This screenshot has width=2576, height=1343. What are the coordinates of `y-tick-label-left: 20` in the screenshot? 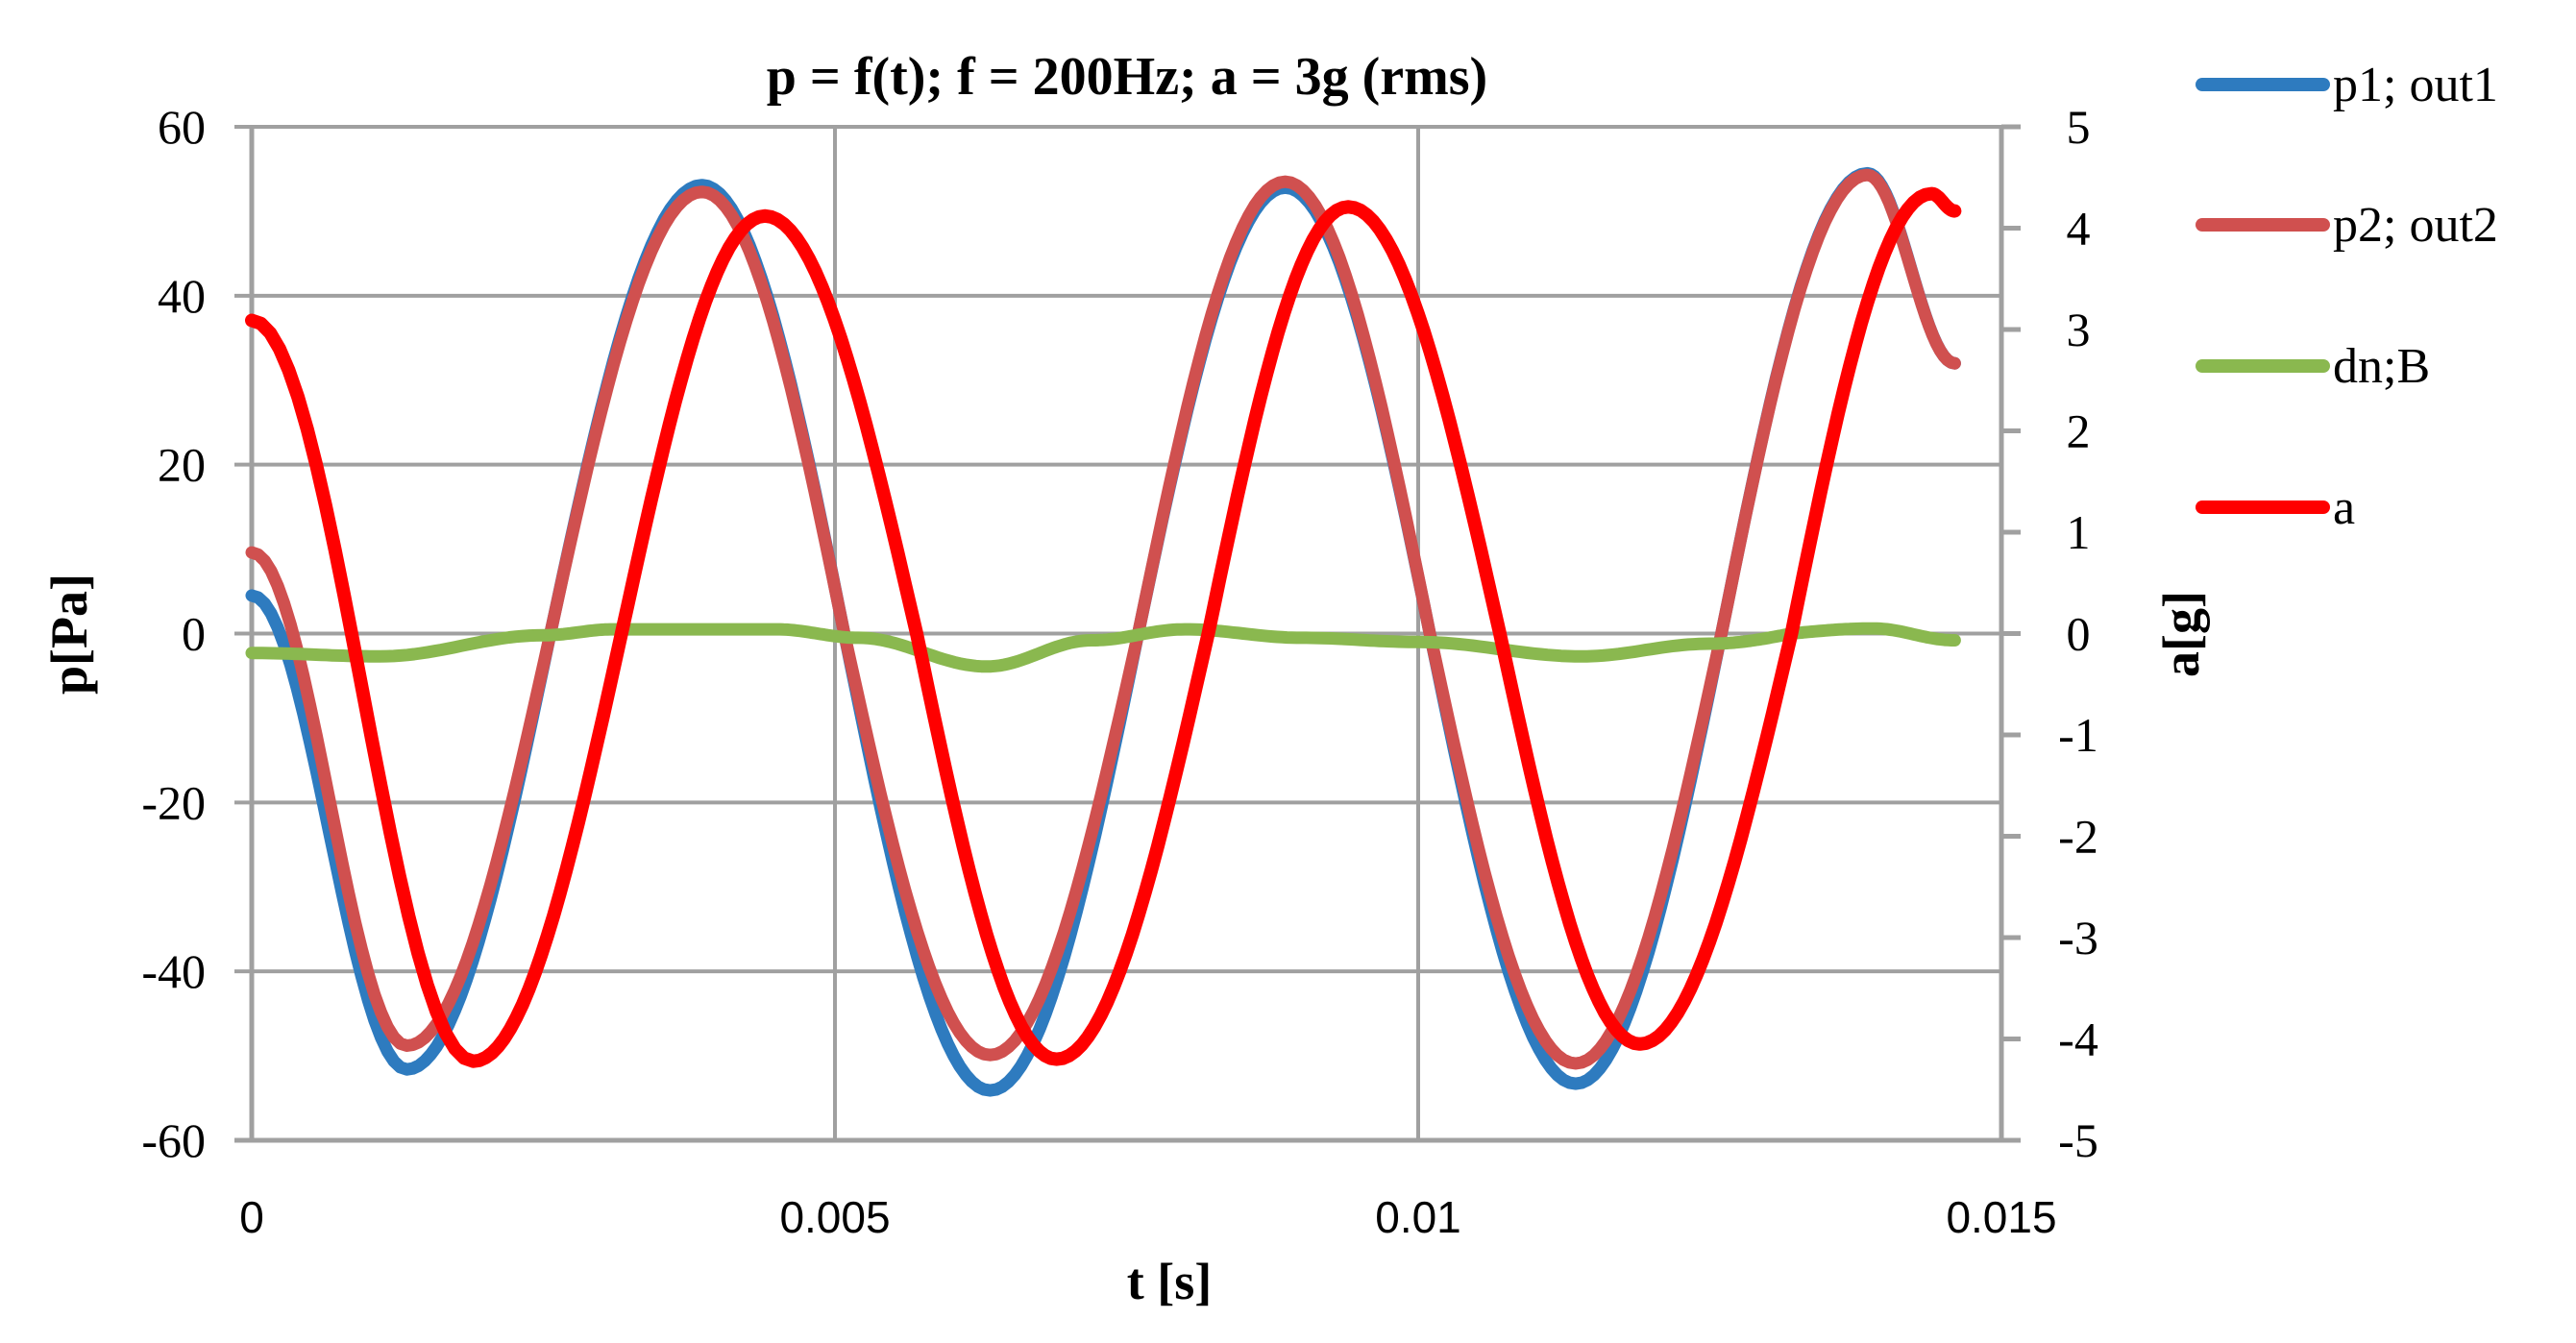 It's located at (182, 465).